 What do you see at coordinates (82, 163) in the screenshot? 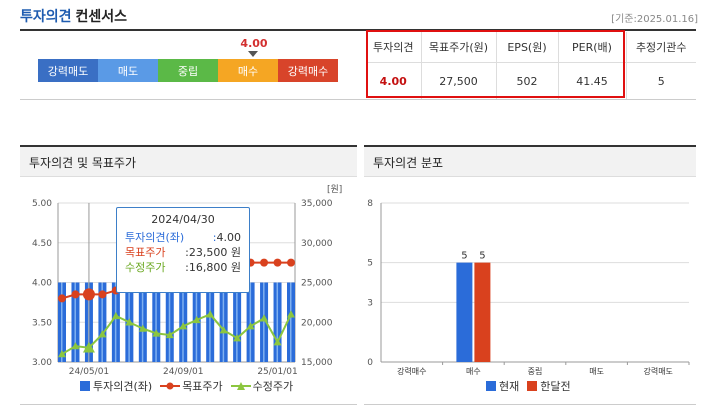
I see `left-panel-title: 투자의견 및 목표주가` at bounding box center [82, 163].